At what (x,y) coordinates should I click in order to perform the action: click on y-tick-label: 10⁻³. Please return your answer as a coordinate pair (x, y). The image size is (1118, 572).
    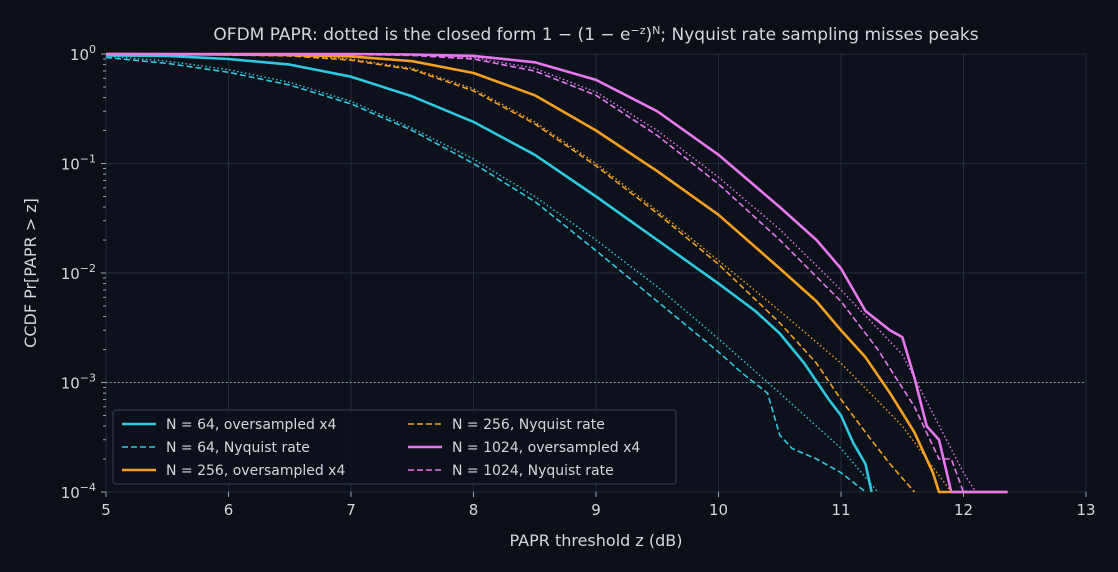
    Looking at the image, I should click on (78, 382).